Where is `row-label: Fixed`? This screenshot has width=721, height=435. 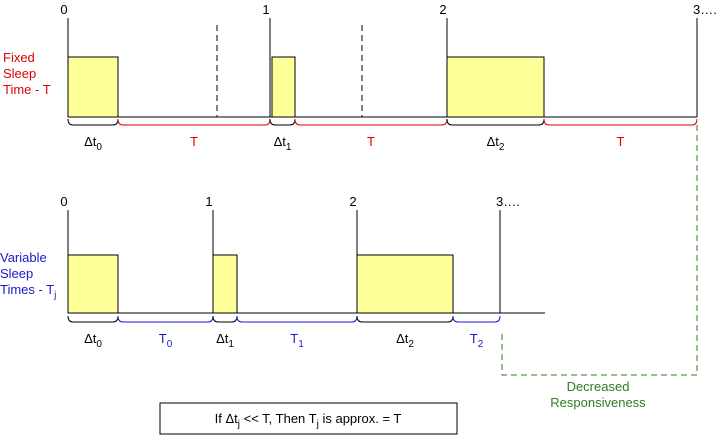 row-label: Fixed is located at coordinates (19, 57).